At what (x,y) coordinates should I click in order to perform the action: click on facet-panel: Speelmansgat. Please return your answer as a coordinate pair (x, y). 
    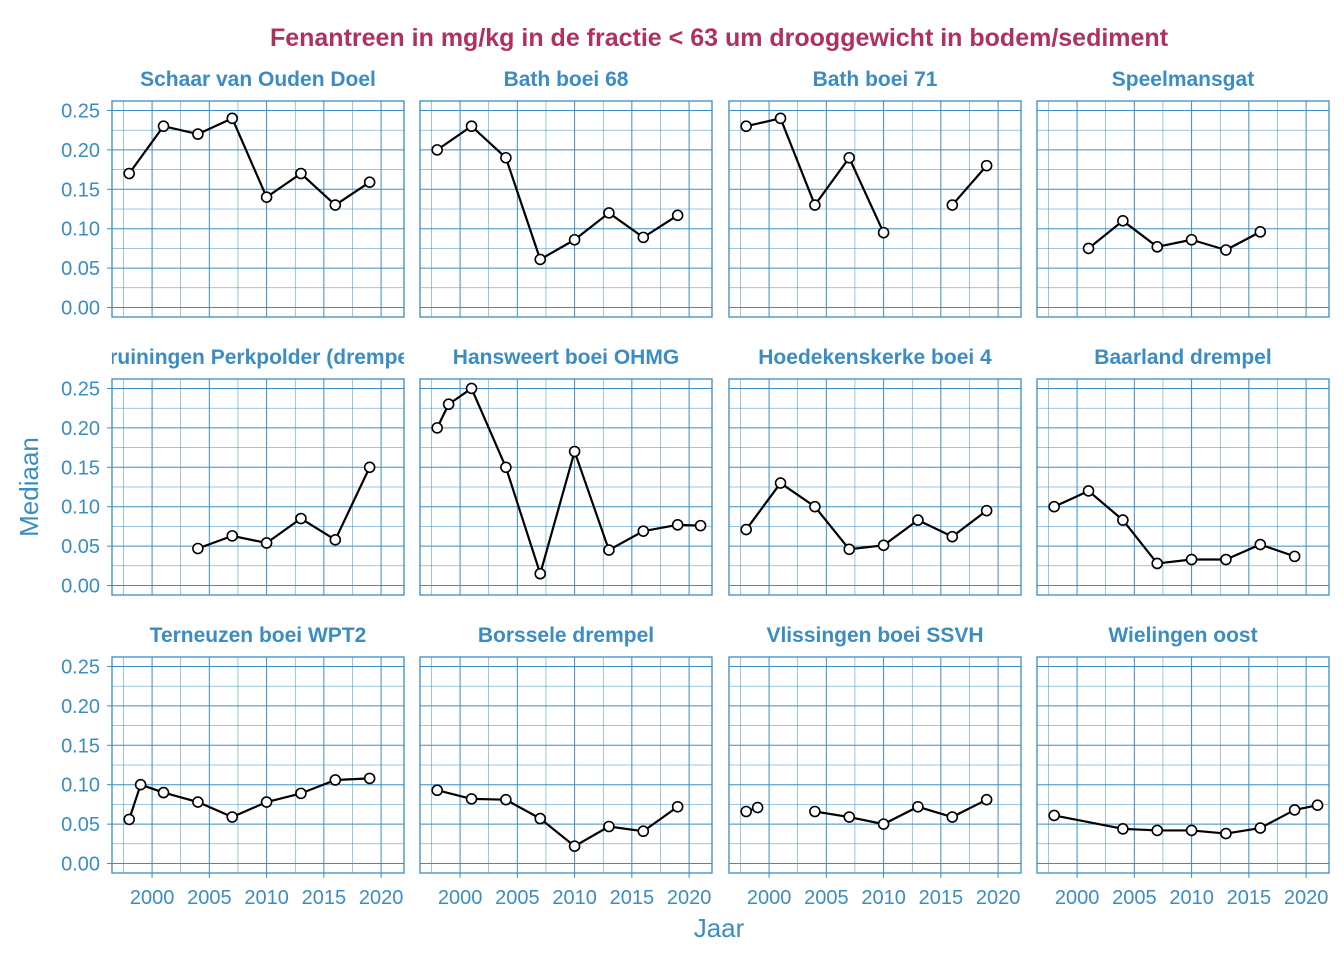
    Looking at the image, I should click on (1183, 193).